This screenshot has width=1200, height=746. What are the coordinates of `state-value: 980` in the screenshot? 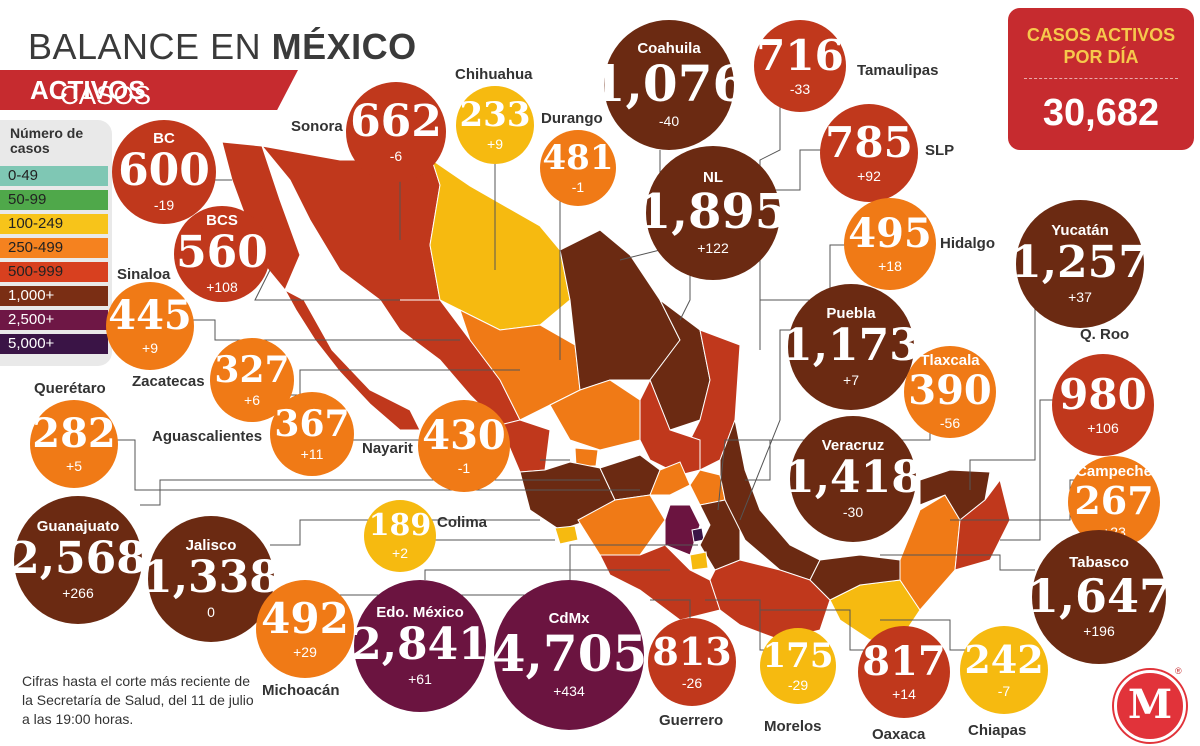 It's located at (1103, 394).